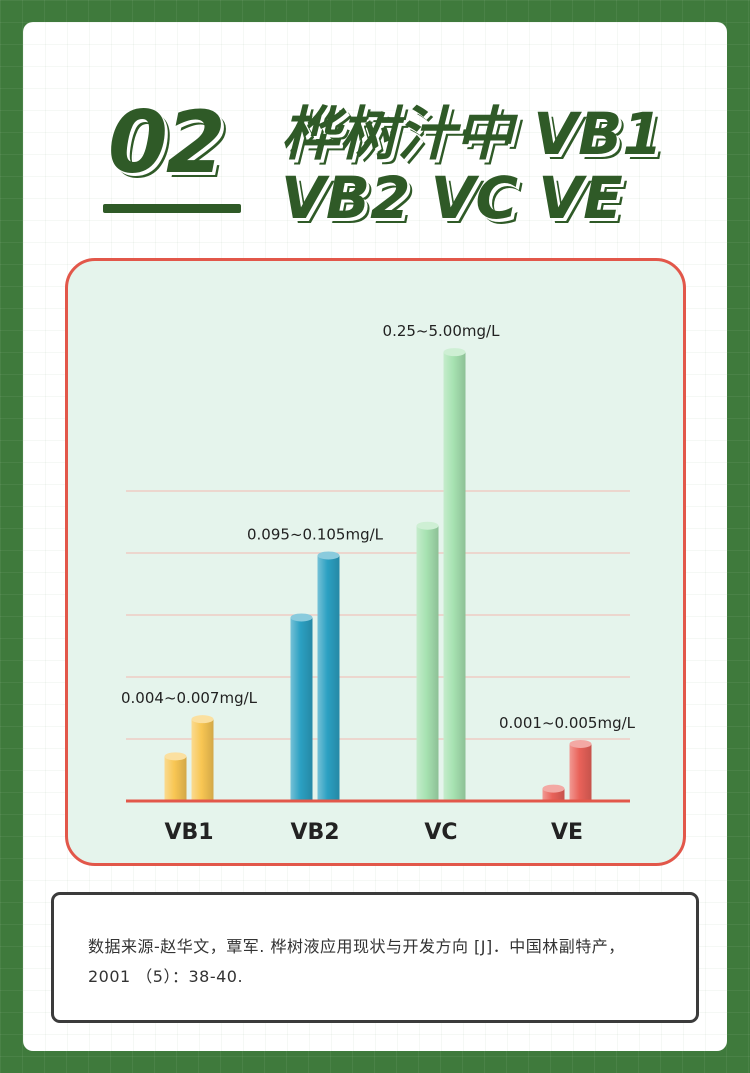 The height and width of the screenshot is (1073, 750). Describe the element at coordinates (189, 698) in the screenshot. I see `data-label: 0.004~0.007mg/L` at that location.